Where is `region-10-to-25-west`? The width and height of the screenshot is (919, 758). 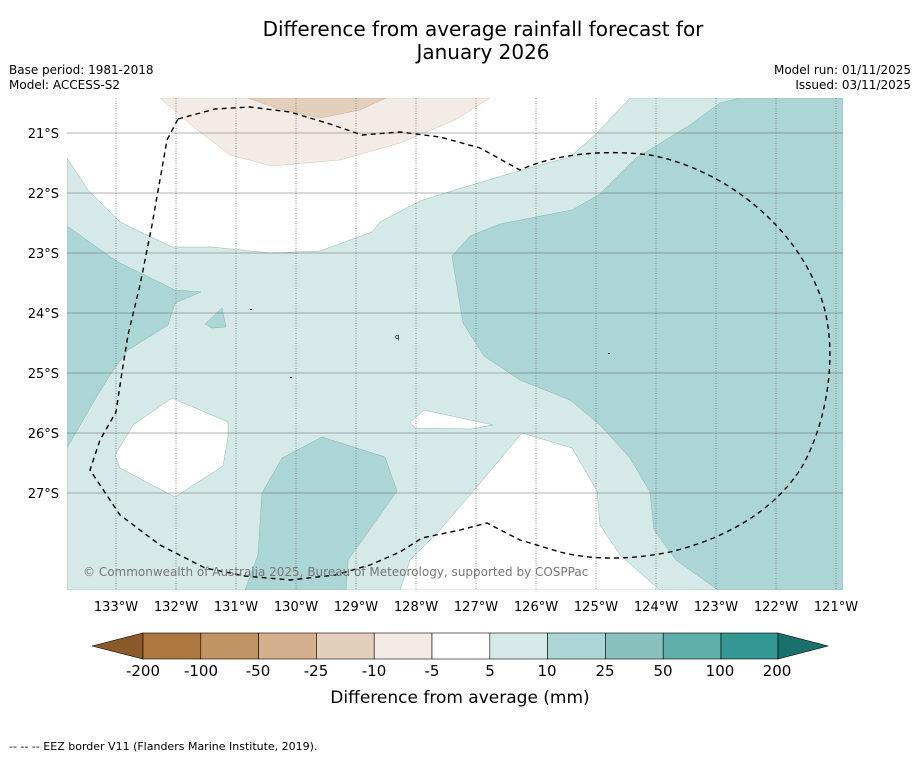 region-10-to-25-west is located at coordinates (134, 337).